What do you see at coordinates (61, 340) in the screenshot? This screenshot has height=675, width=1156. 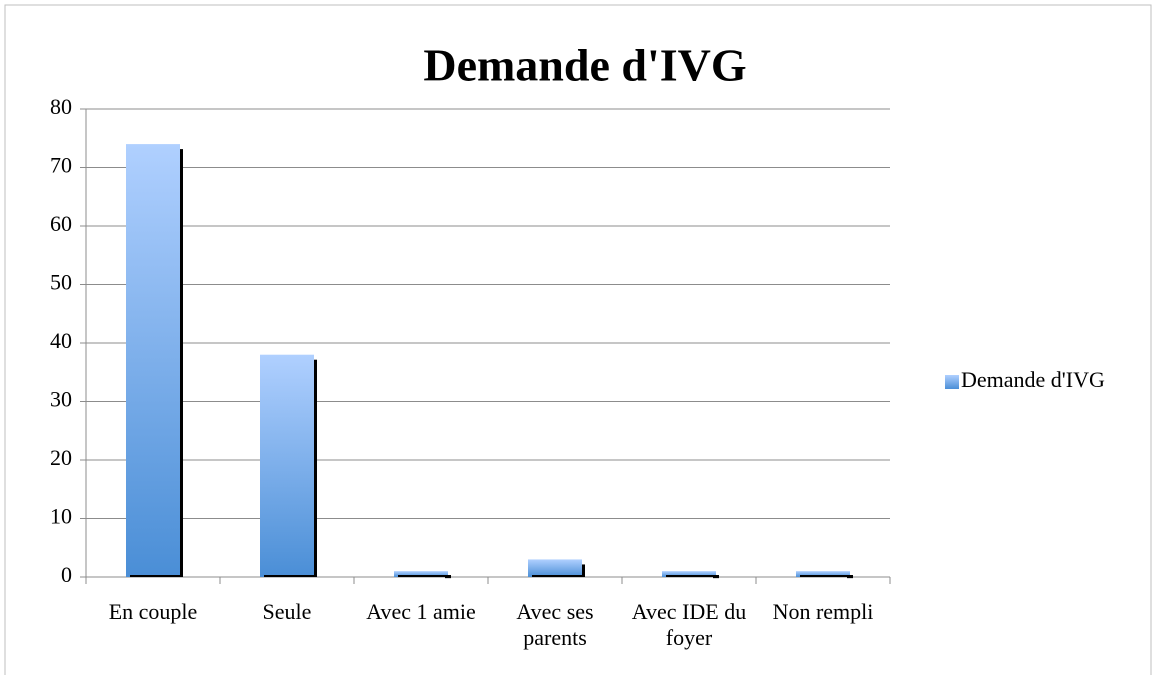 I see `y-tick-label: 40` at bounding box center [61, 340].